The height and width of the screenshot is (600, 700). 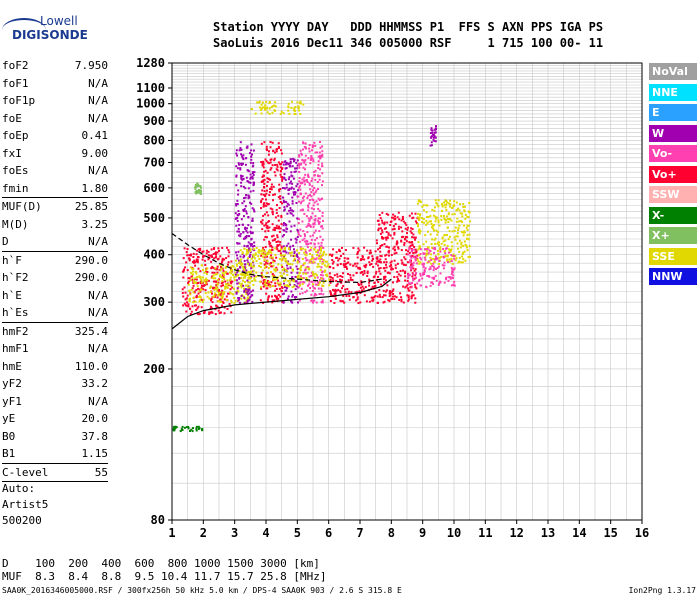 I want to click on param-name: MUF(D), so click(x=22, y=206).